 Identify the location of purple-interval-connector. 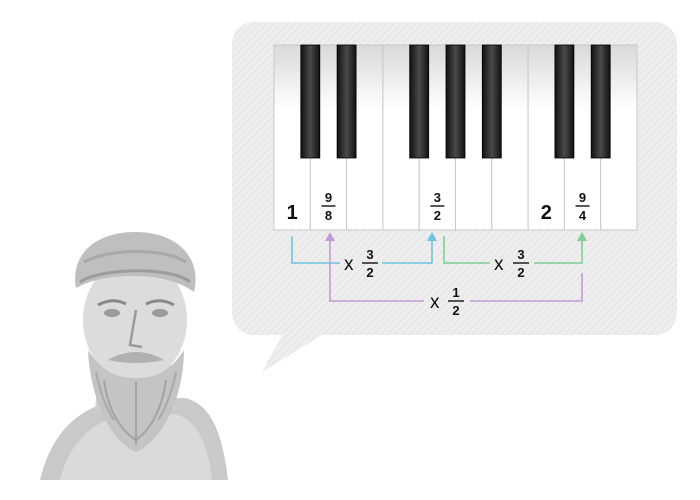
(454, 267).